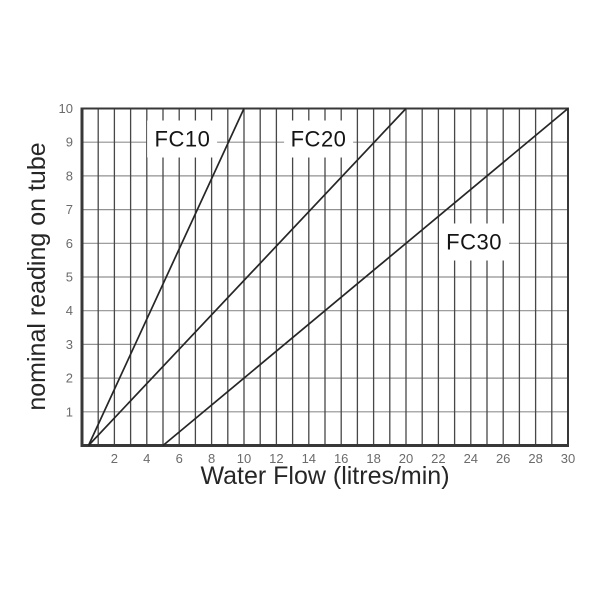 The image size is (600, 600). What do you see at coordinates (69, 209) in the screenshot?
I see `svg-text: 7` at bounding box center [69, 209].